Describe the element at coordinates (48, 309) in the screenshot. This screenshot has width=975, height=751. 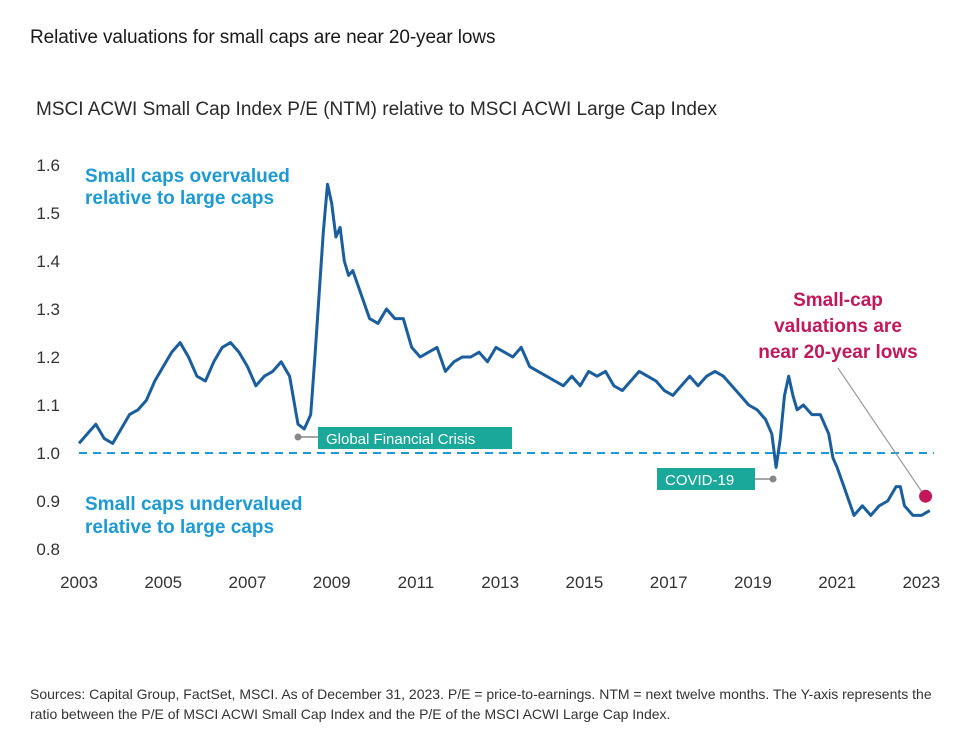
I see `y-tick-label: 1.3` at that location.